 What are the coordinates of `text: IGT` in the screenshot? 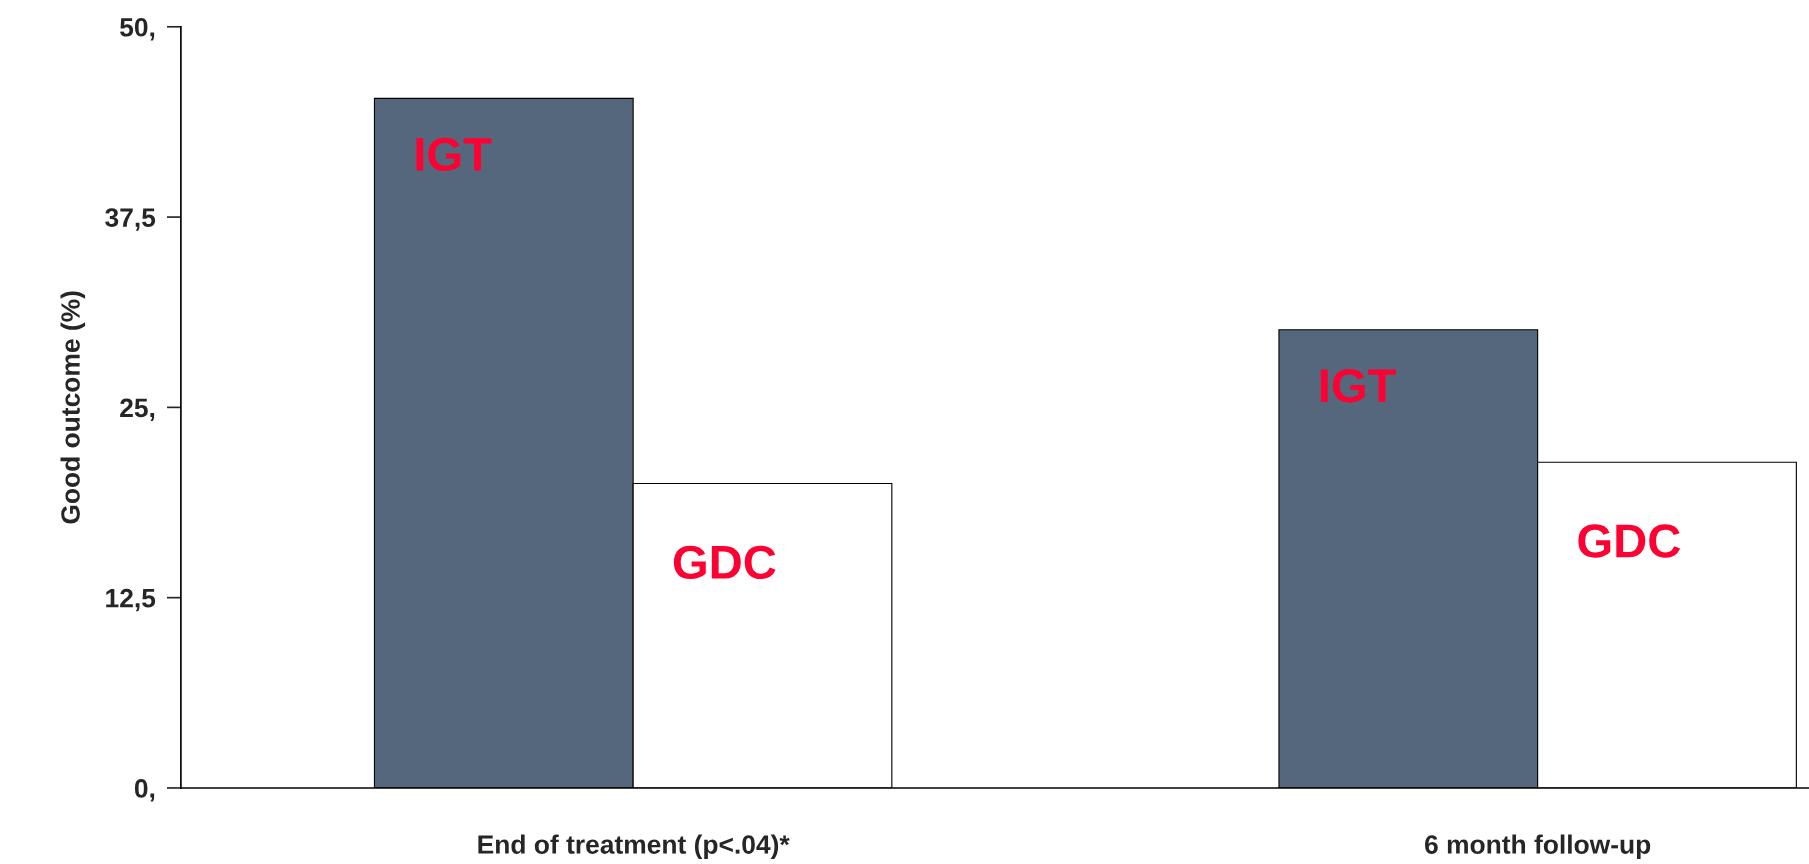 It's located at (1358, 386).